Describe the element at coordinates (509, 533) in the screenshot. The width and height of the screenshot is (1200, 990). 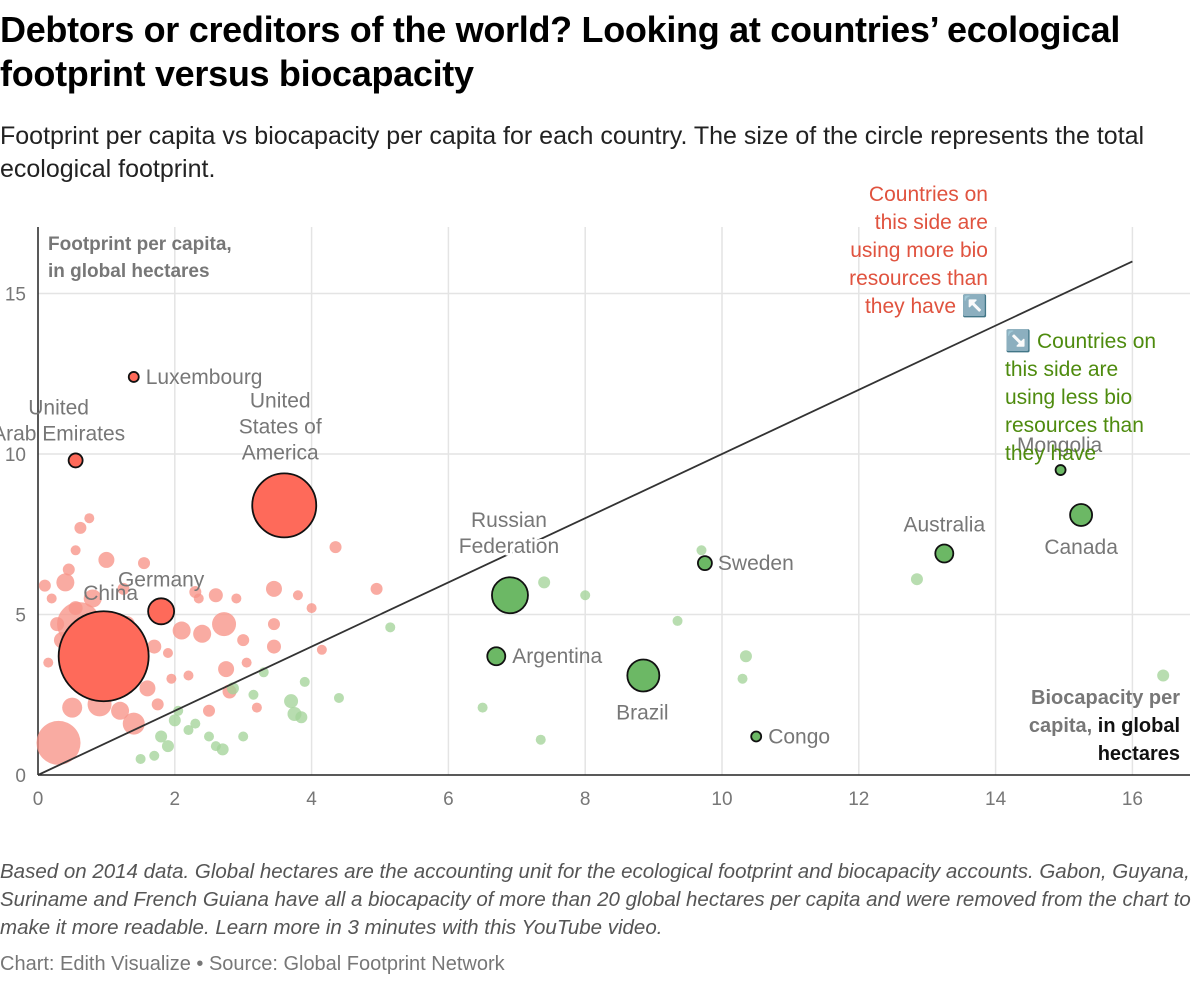
I see `label-russian-federation: Russian Federation` at that location.